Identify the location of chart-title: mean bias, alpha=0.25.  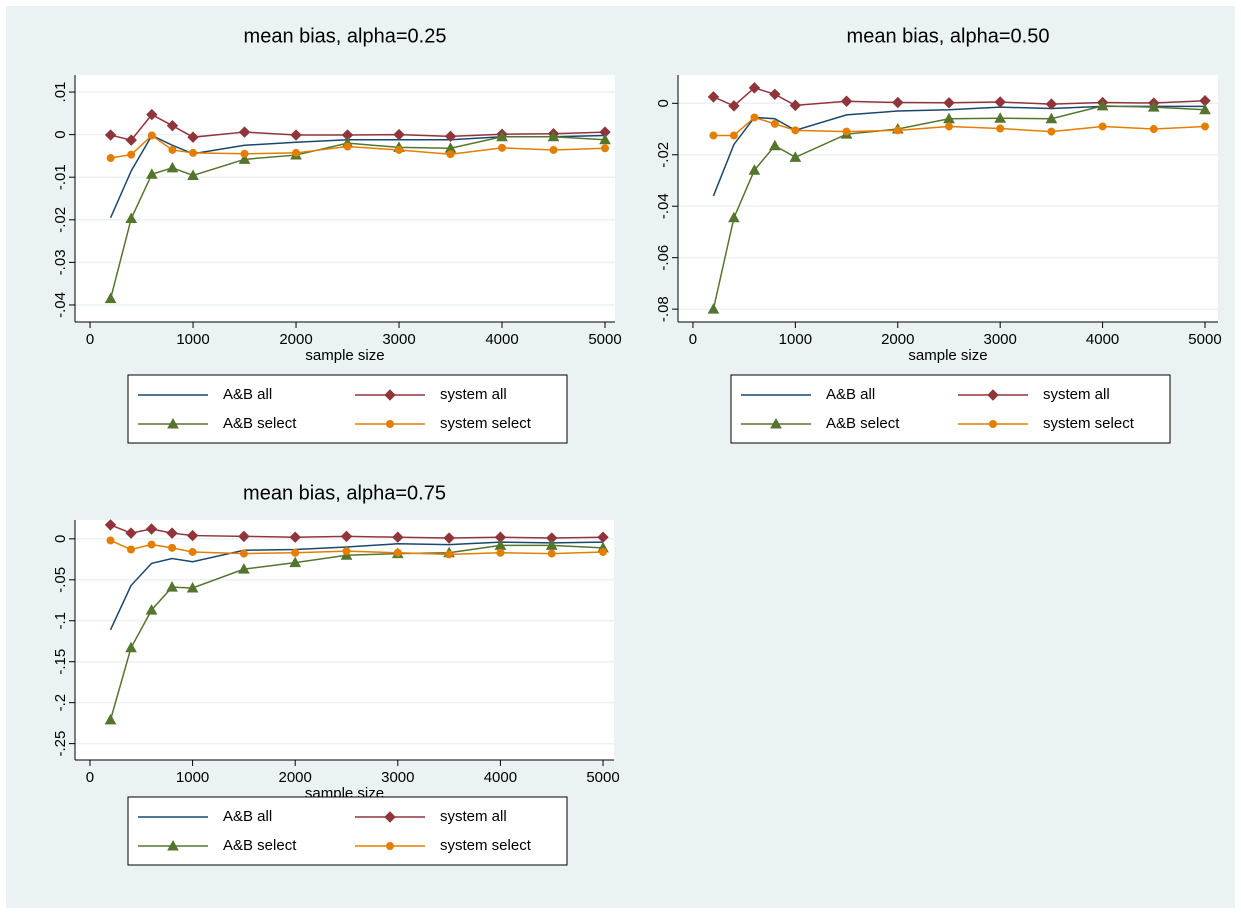
(345, 36).